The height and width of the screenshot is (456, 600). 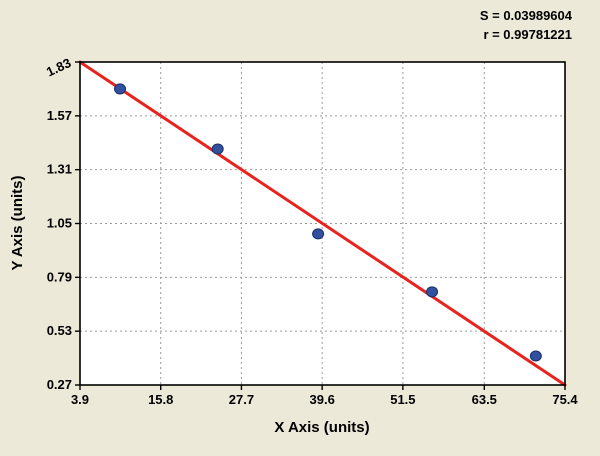 What do you see at coordinates (526, 15) in the screenshot?
I see `stat-s-value: S = 0.03989604` at bounding box center [526, 15].